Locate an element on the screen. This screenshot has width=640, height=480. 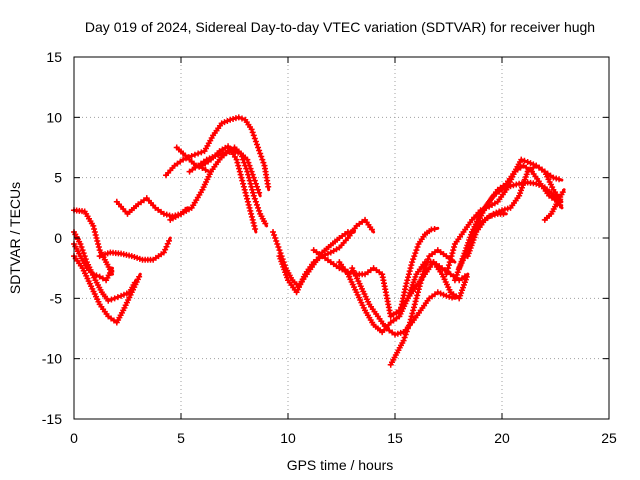
y-tick-label: 0 is located at coordinates (58, 238).